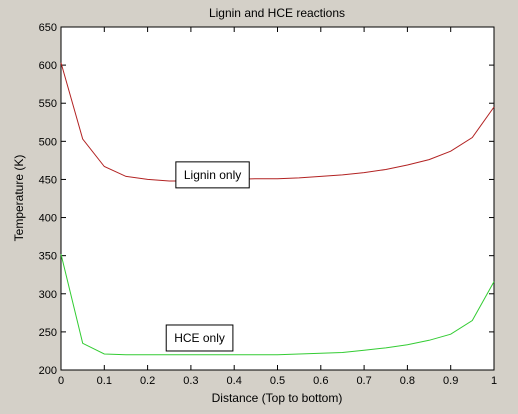 This screenshot has width=518, height=414. I want to click on annotation-box: HCE only, so click(199, 338).